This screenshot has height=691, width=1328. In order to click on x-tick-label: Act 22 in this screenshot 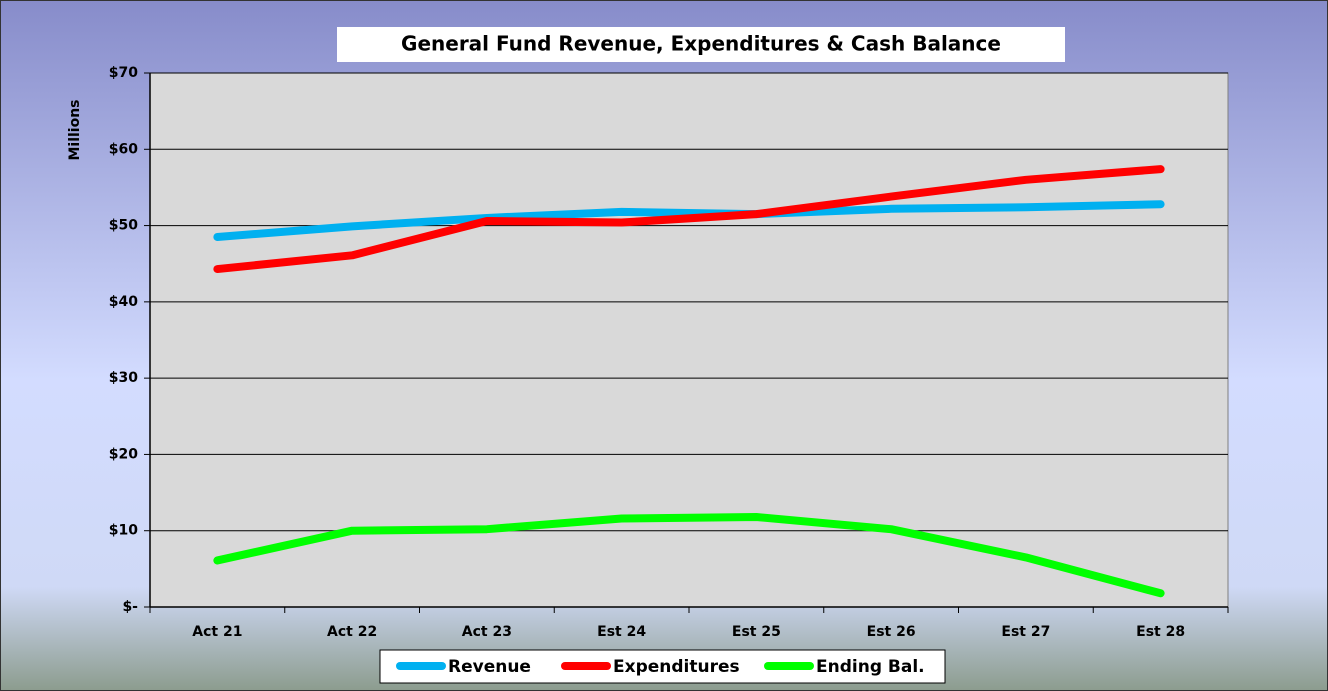, I will do `click(352, 632)`.